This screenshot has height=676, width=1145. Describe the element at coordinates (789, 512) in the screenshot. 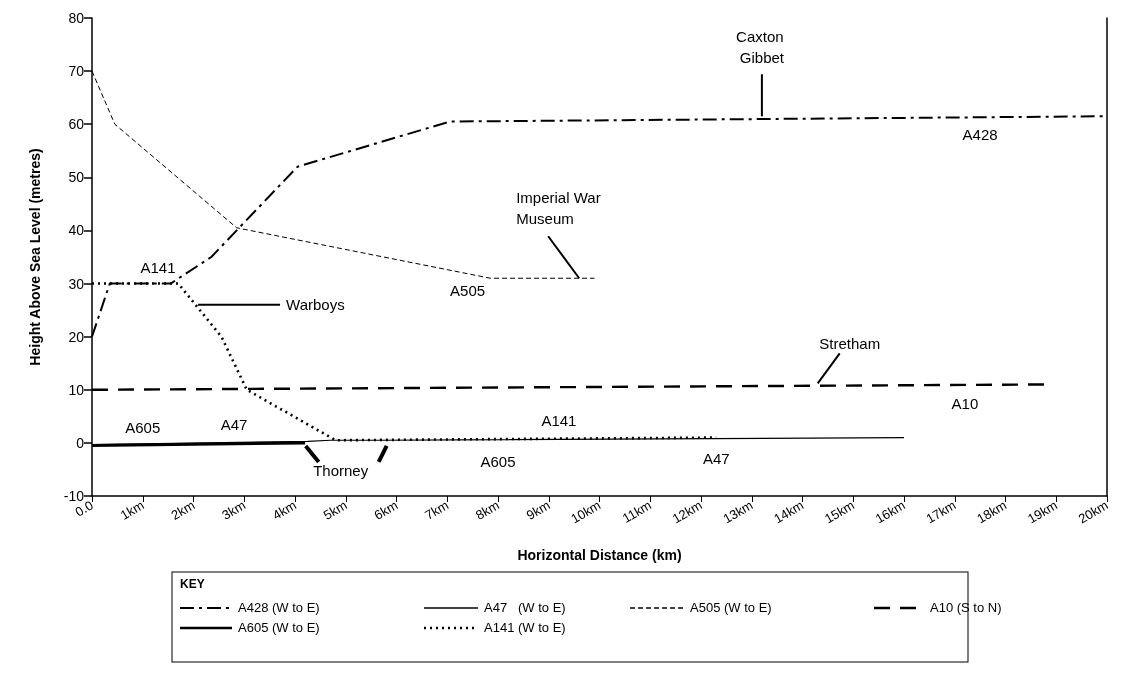

I see `x-tick-label: 14km` at that location.